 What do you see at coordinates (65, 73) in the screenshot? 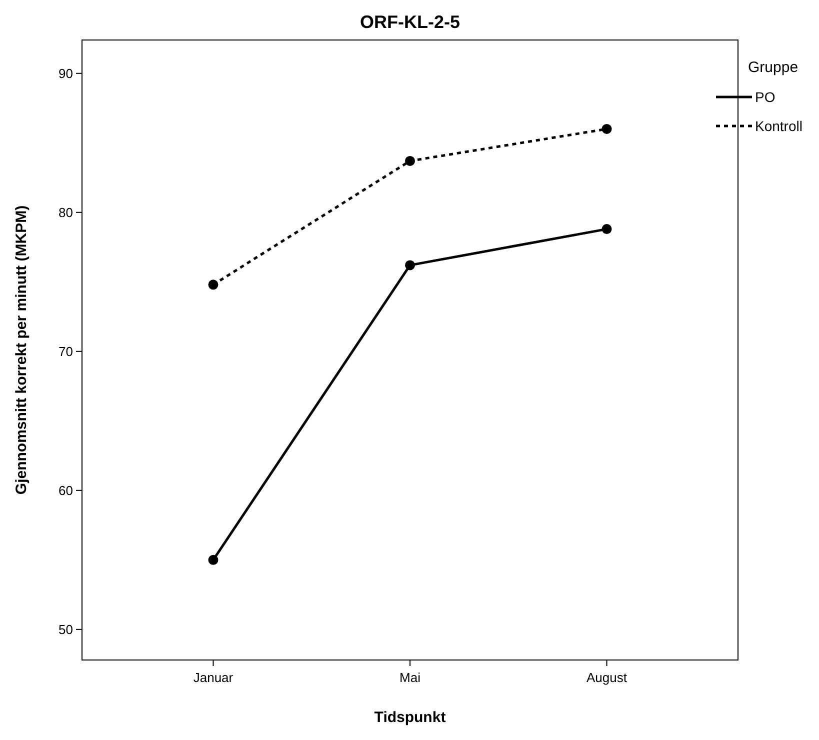
I see `y-tick-label: 90` at bounding box center [65, 73].